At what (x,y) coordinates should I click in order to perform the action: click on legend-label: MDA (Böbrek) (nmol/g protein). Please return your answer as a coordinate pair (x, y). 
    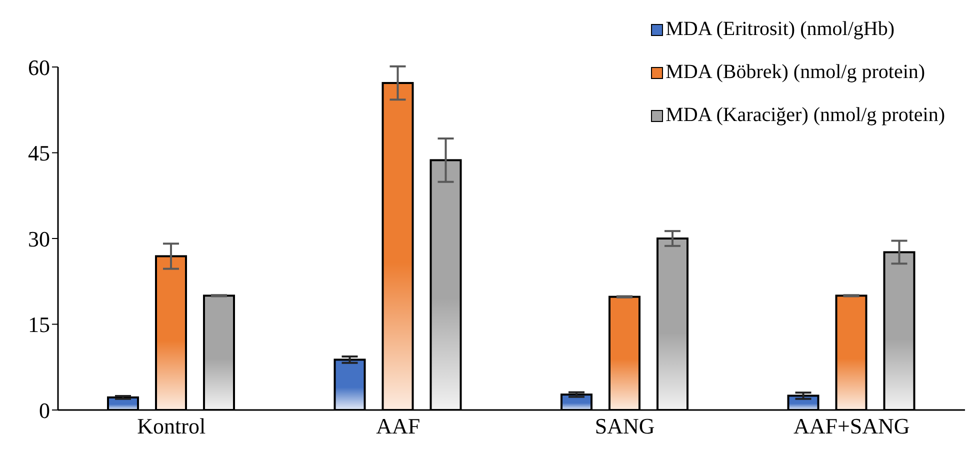
    Looking at the image, I should click on (796, 72).